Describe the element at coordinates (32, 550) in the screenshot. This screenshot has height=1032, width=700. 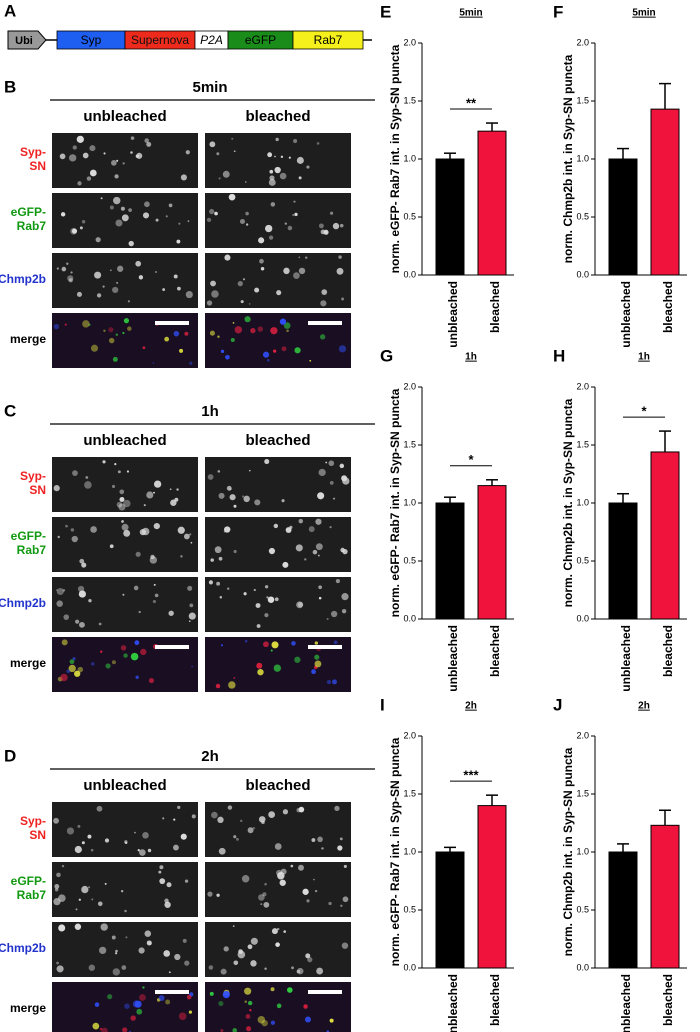
I see `row-label: Rab7` at that location.